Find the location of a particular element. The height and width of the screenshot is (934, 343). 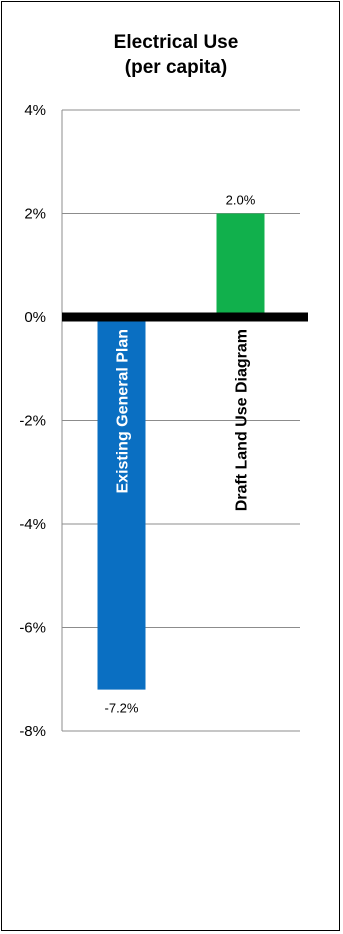

chart-title: Electrical Use is located at coordinates (176, 42).